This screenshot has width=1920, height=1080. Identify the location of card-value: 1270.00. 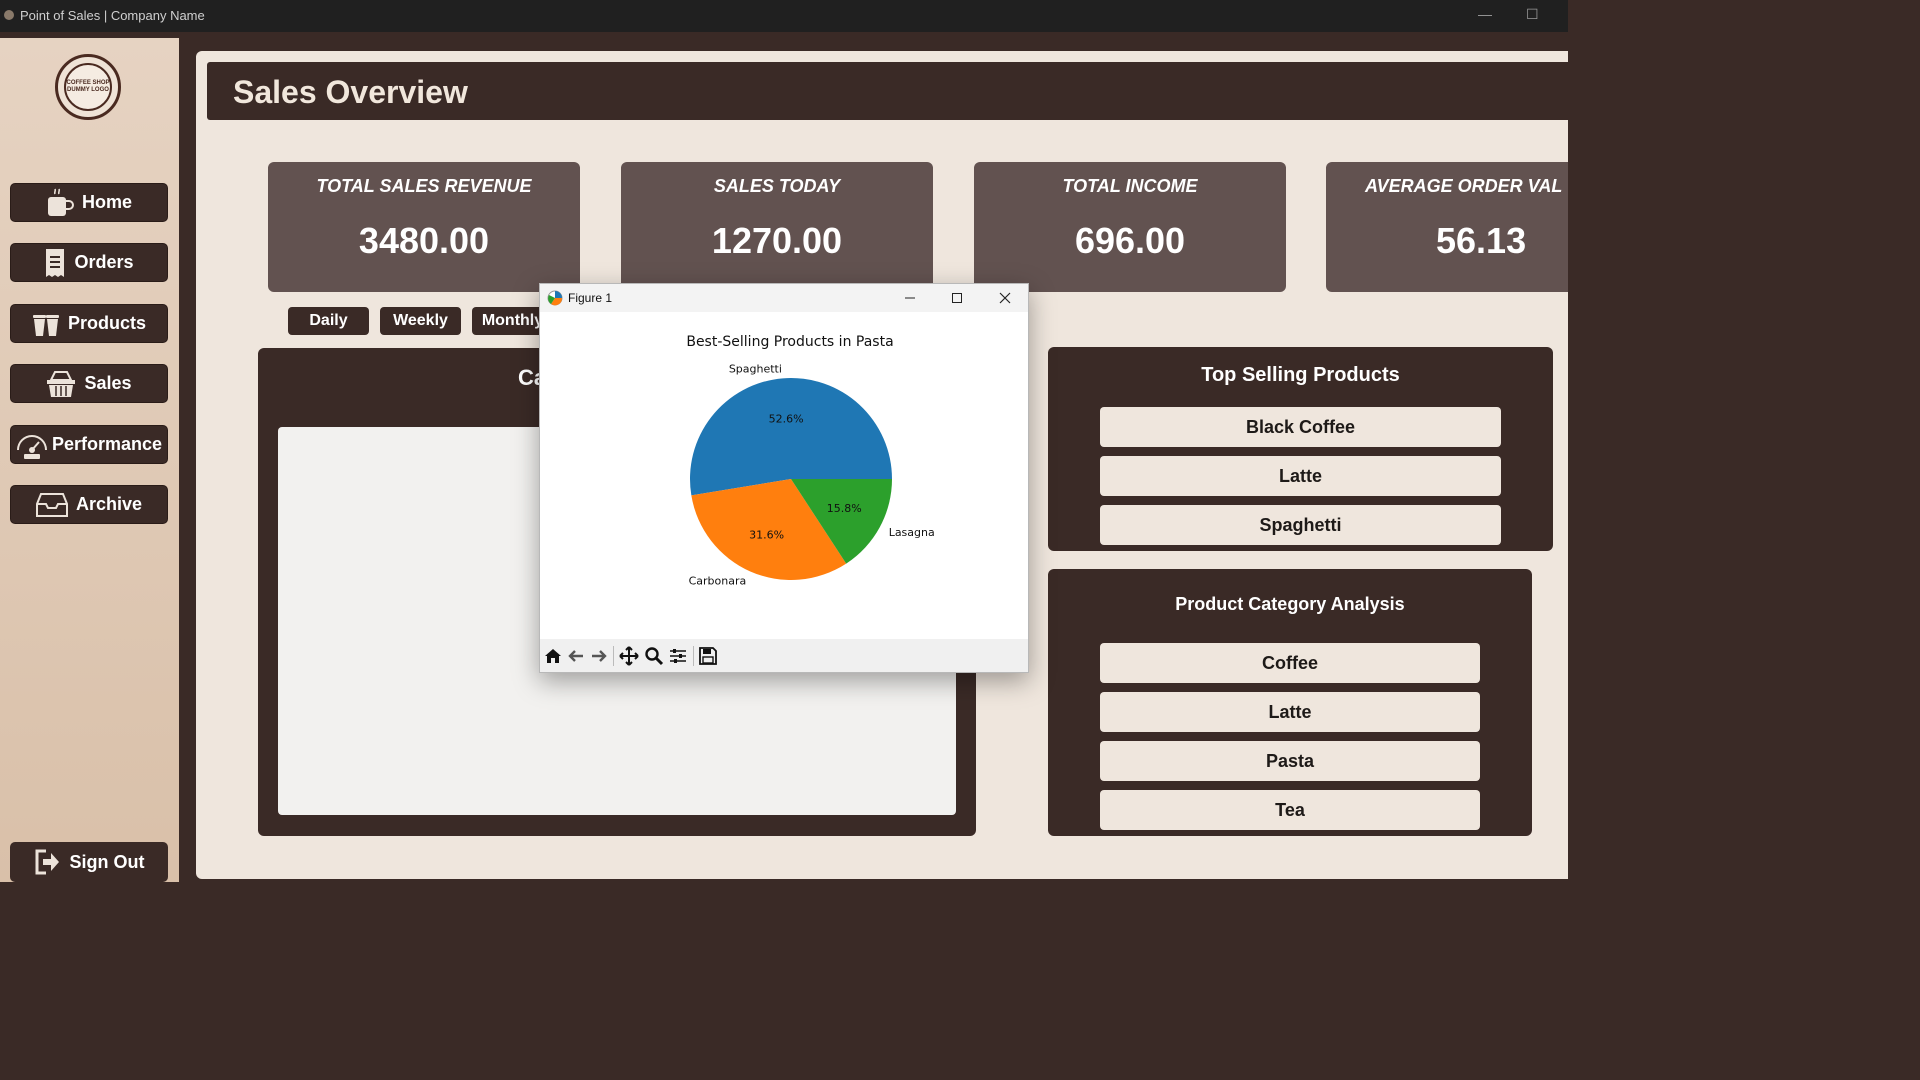
(777, 240).